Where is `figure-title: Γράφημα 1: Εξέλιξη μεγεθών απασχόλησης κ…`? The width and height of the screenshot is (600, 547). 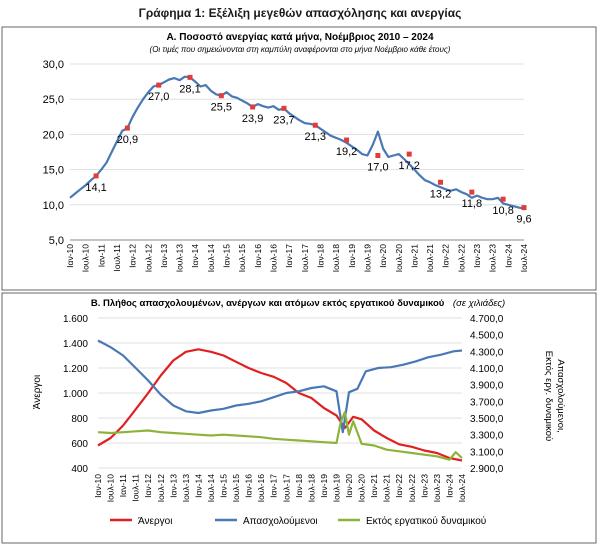 figure-title: Γράφημα 1: Εξέλιξη μεγεθών απασχόλησης κ… is located at coordinates (300, 13).